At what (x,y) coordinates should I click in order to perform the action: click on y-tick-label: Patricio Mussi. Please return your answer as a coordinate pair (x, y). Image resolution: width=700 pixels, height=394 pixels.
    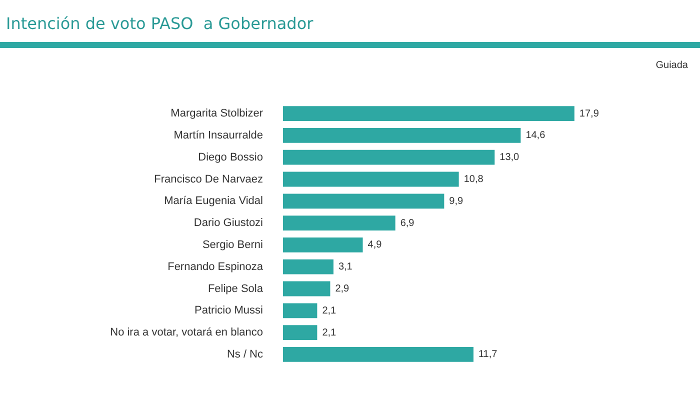
    Looking at the image, I should click on (228, 310).